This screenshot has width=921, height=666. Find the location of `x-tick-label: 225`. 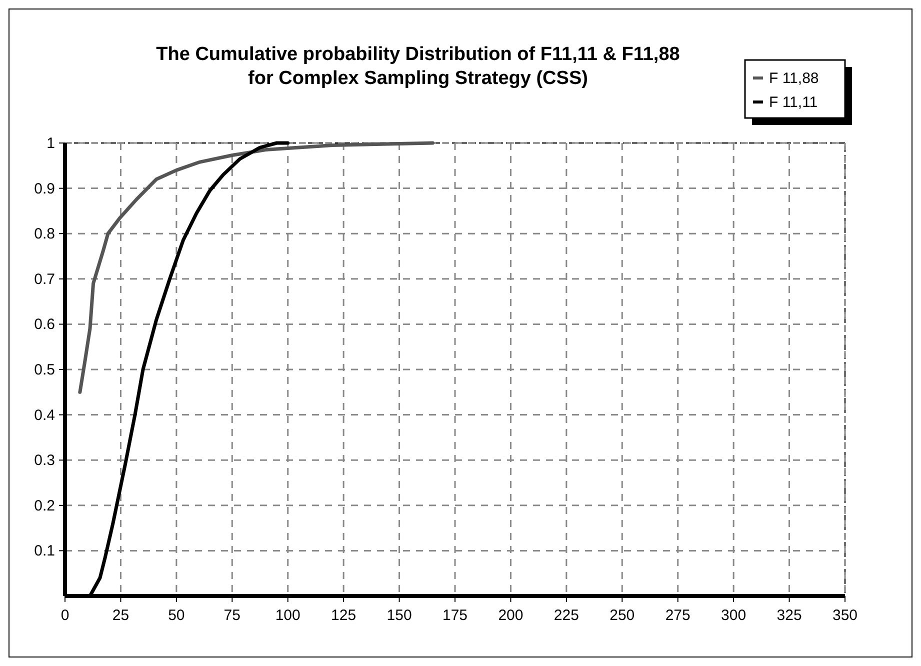

x-tick-label: 225 is located at coordinates (566, 615).